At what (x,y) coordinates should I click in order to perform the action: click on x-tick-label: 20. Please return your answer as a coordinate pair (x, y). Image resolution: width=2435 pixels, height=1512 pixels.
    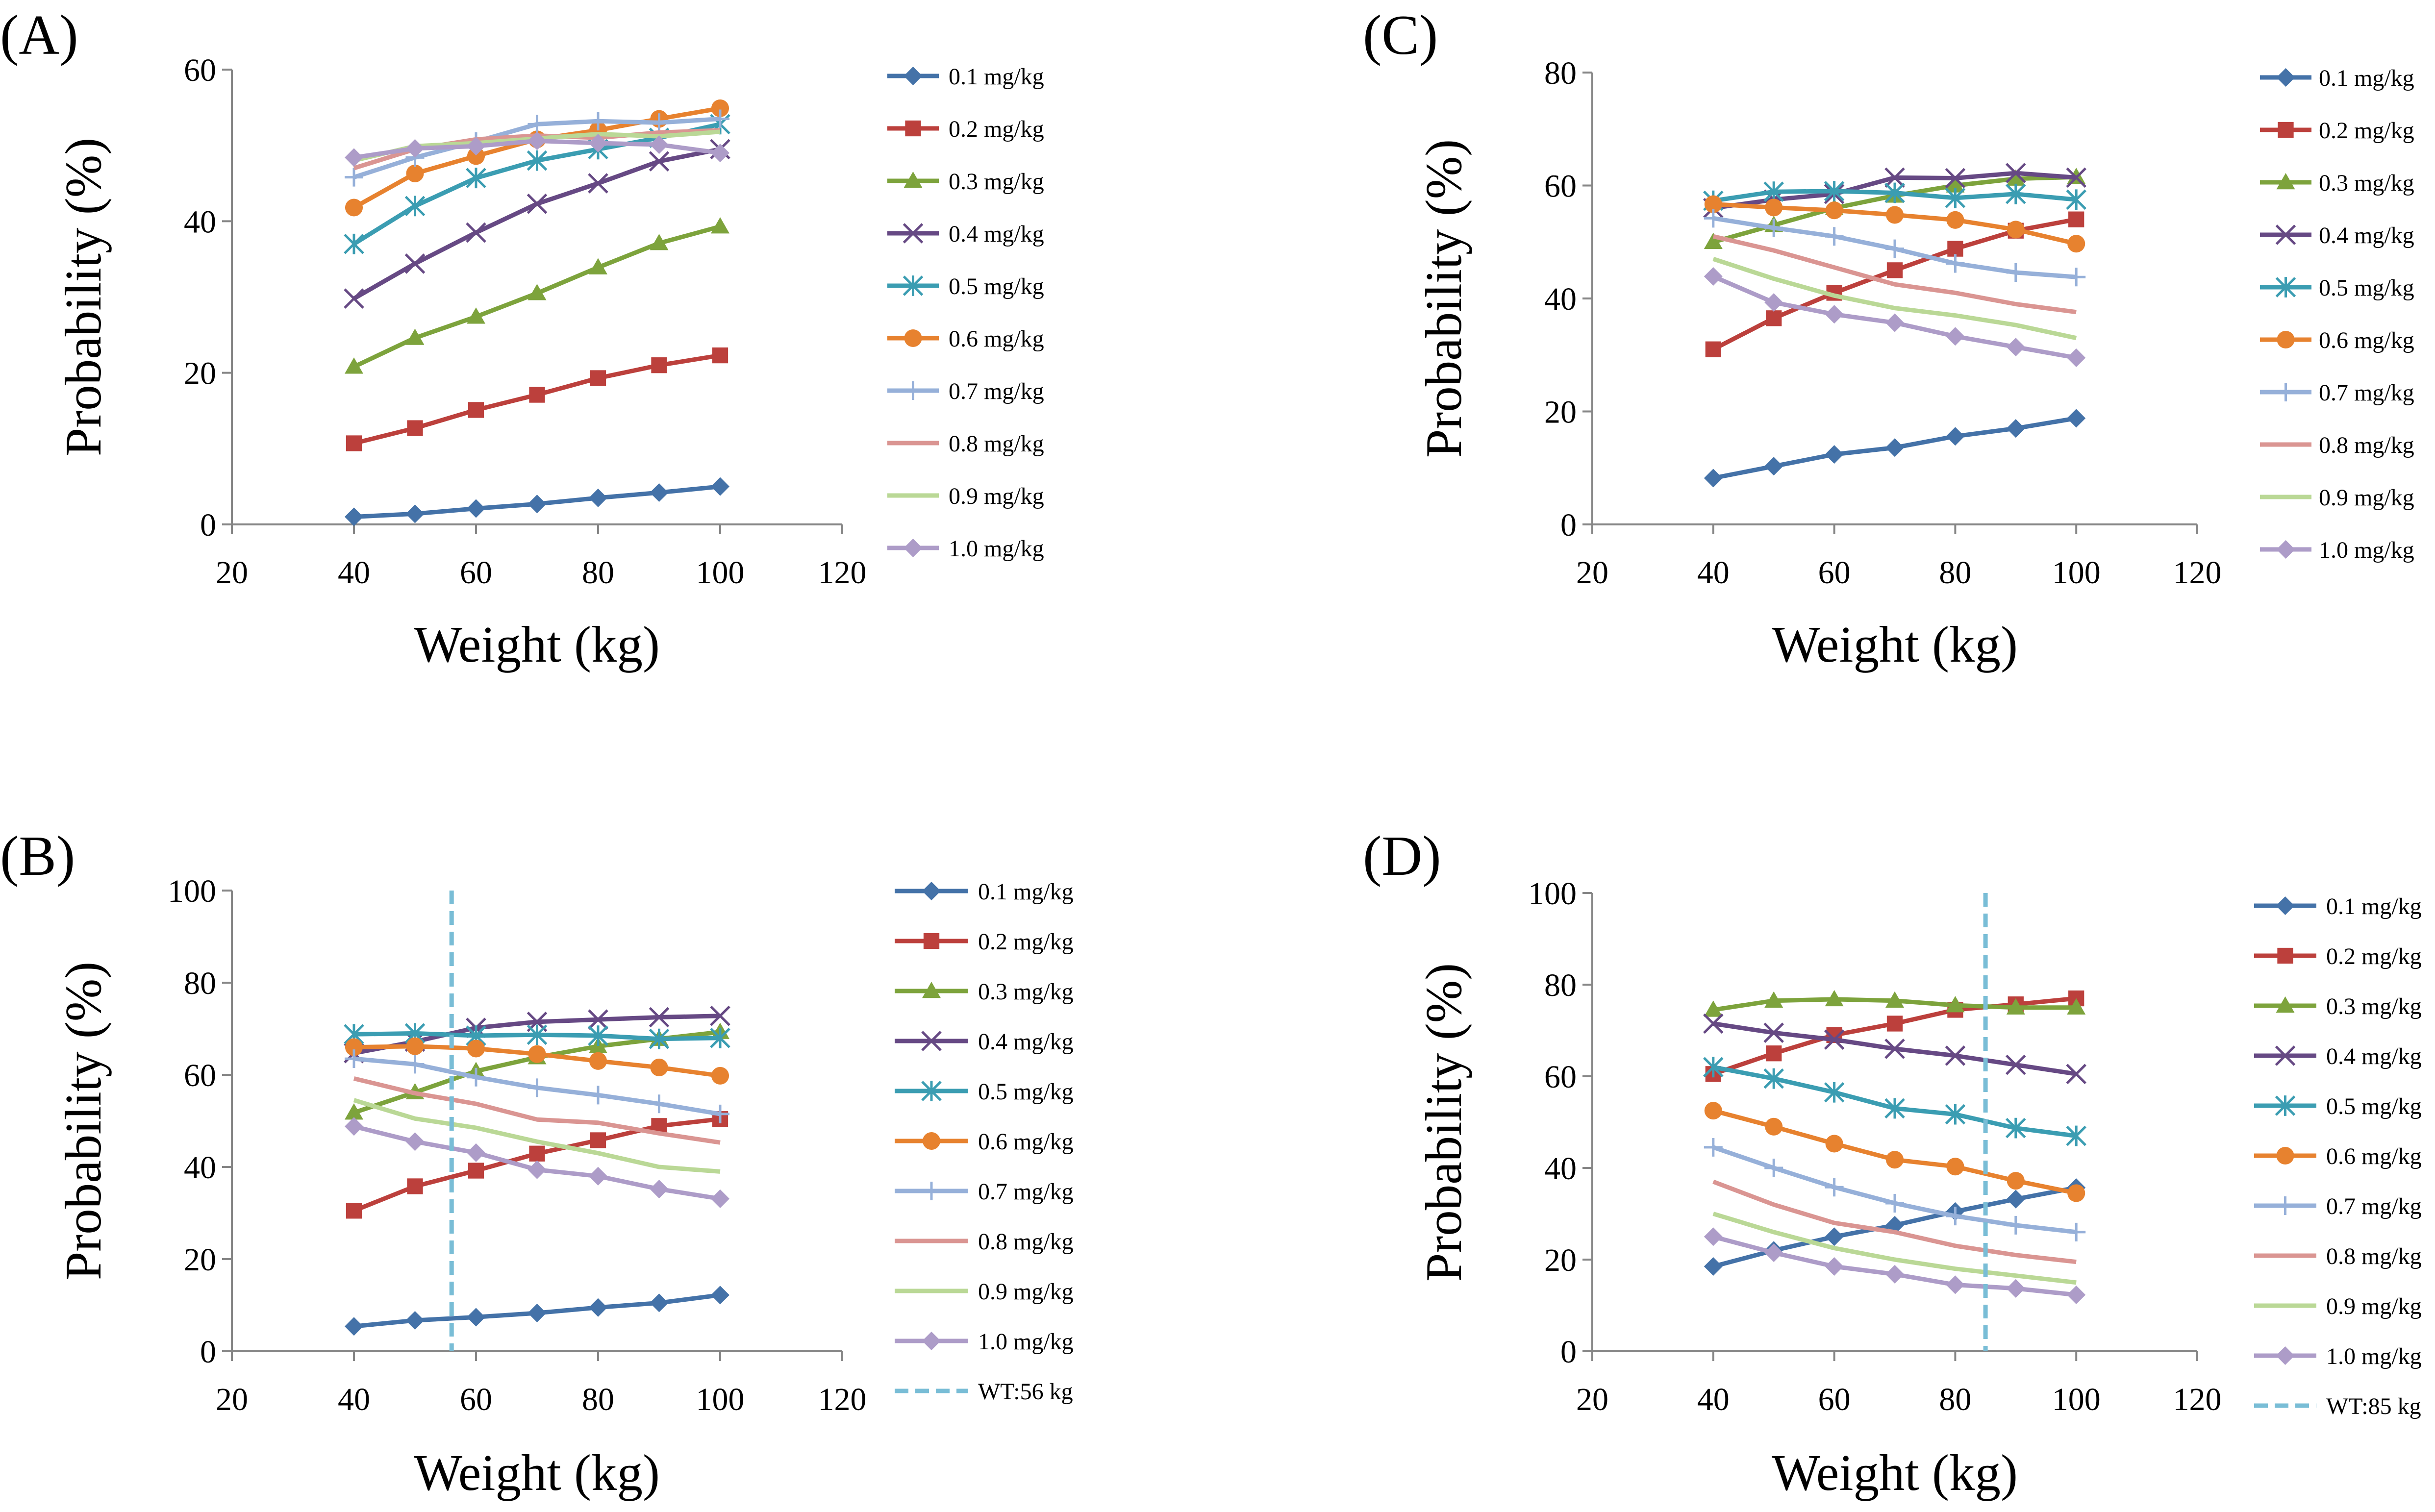
    Looking at the image, I should click on (1592, 573).